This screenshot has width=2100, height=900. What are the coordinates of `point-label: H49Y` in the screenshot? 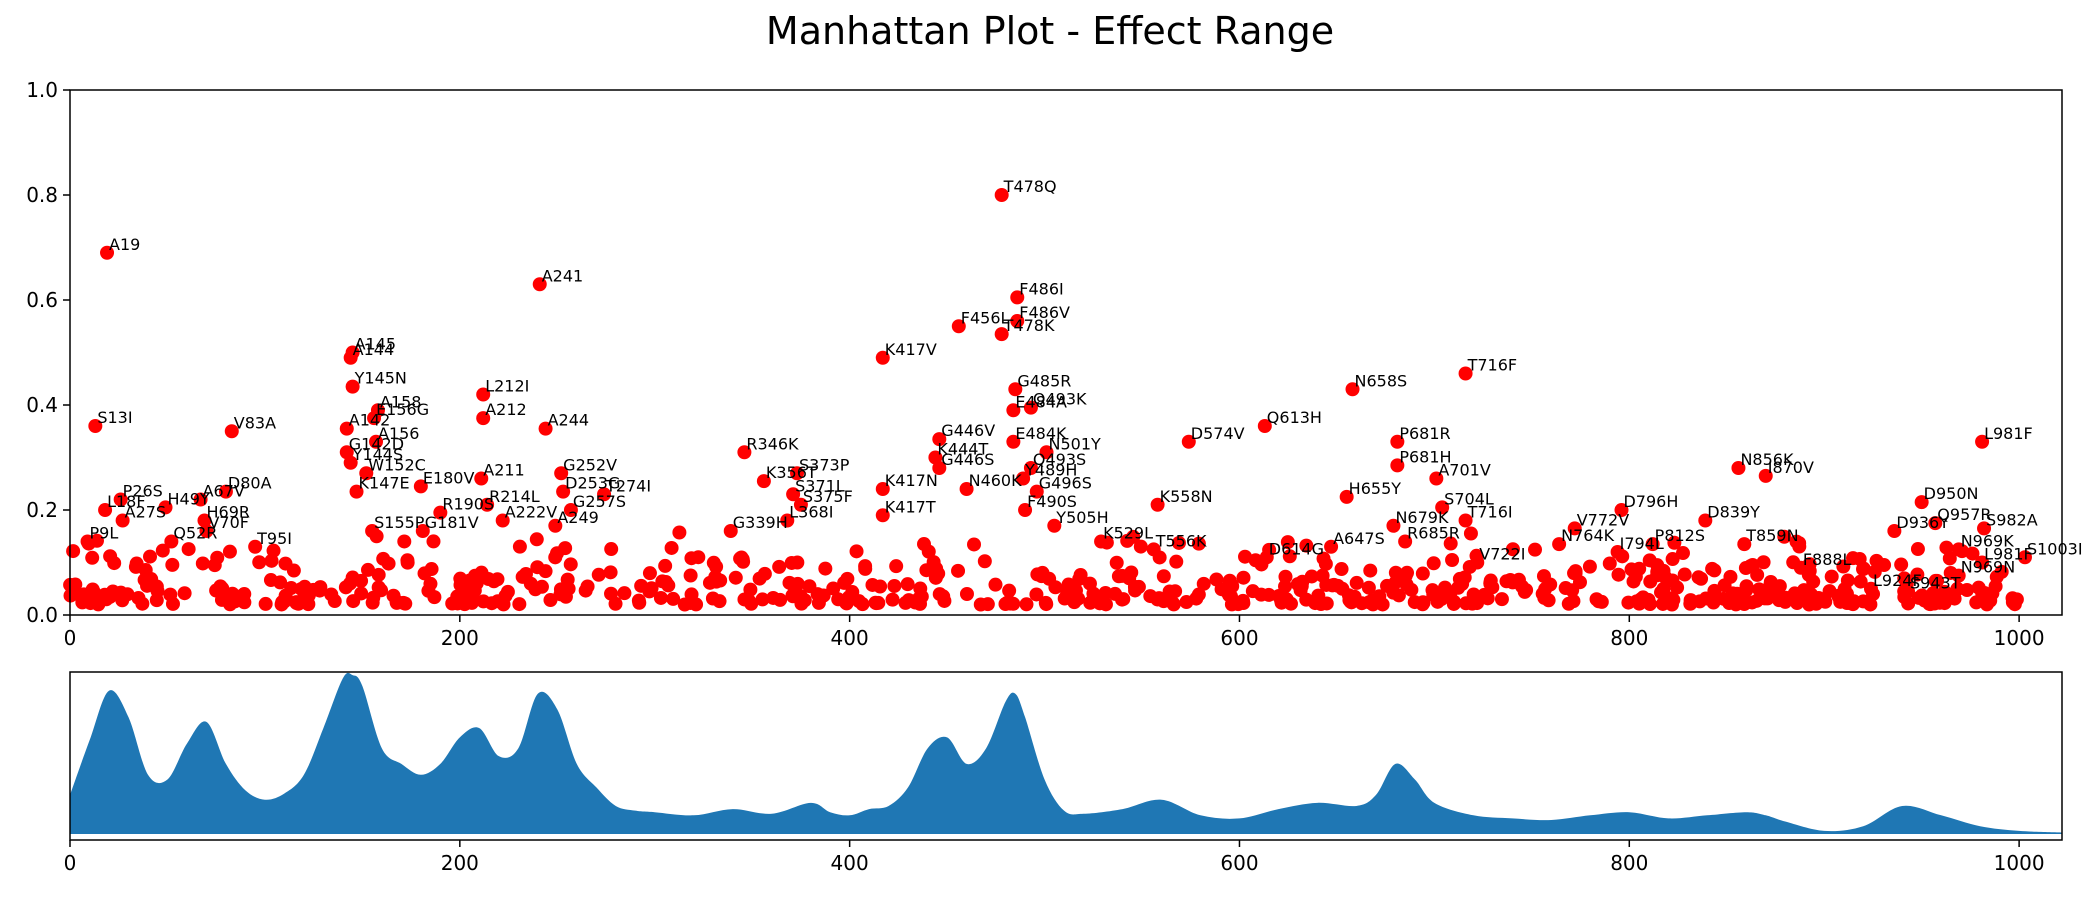 It's located at (189, 498).